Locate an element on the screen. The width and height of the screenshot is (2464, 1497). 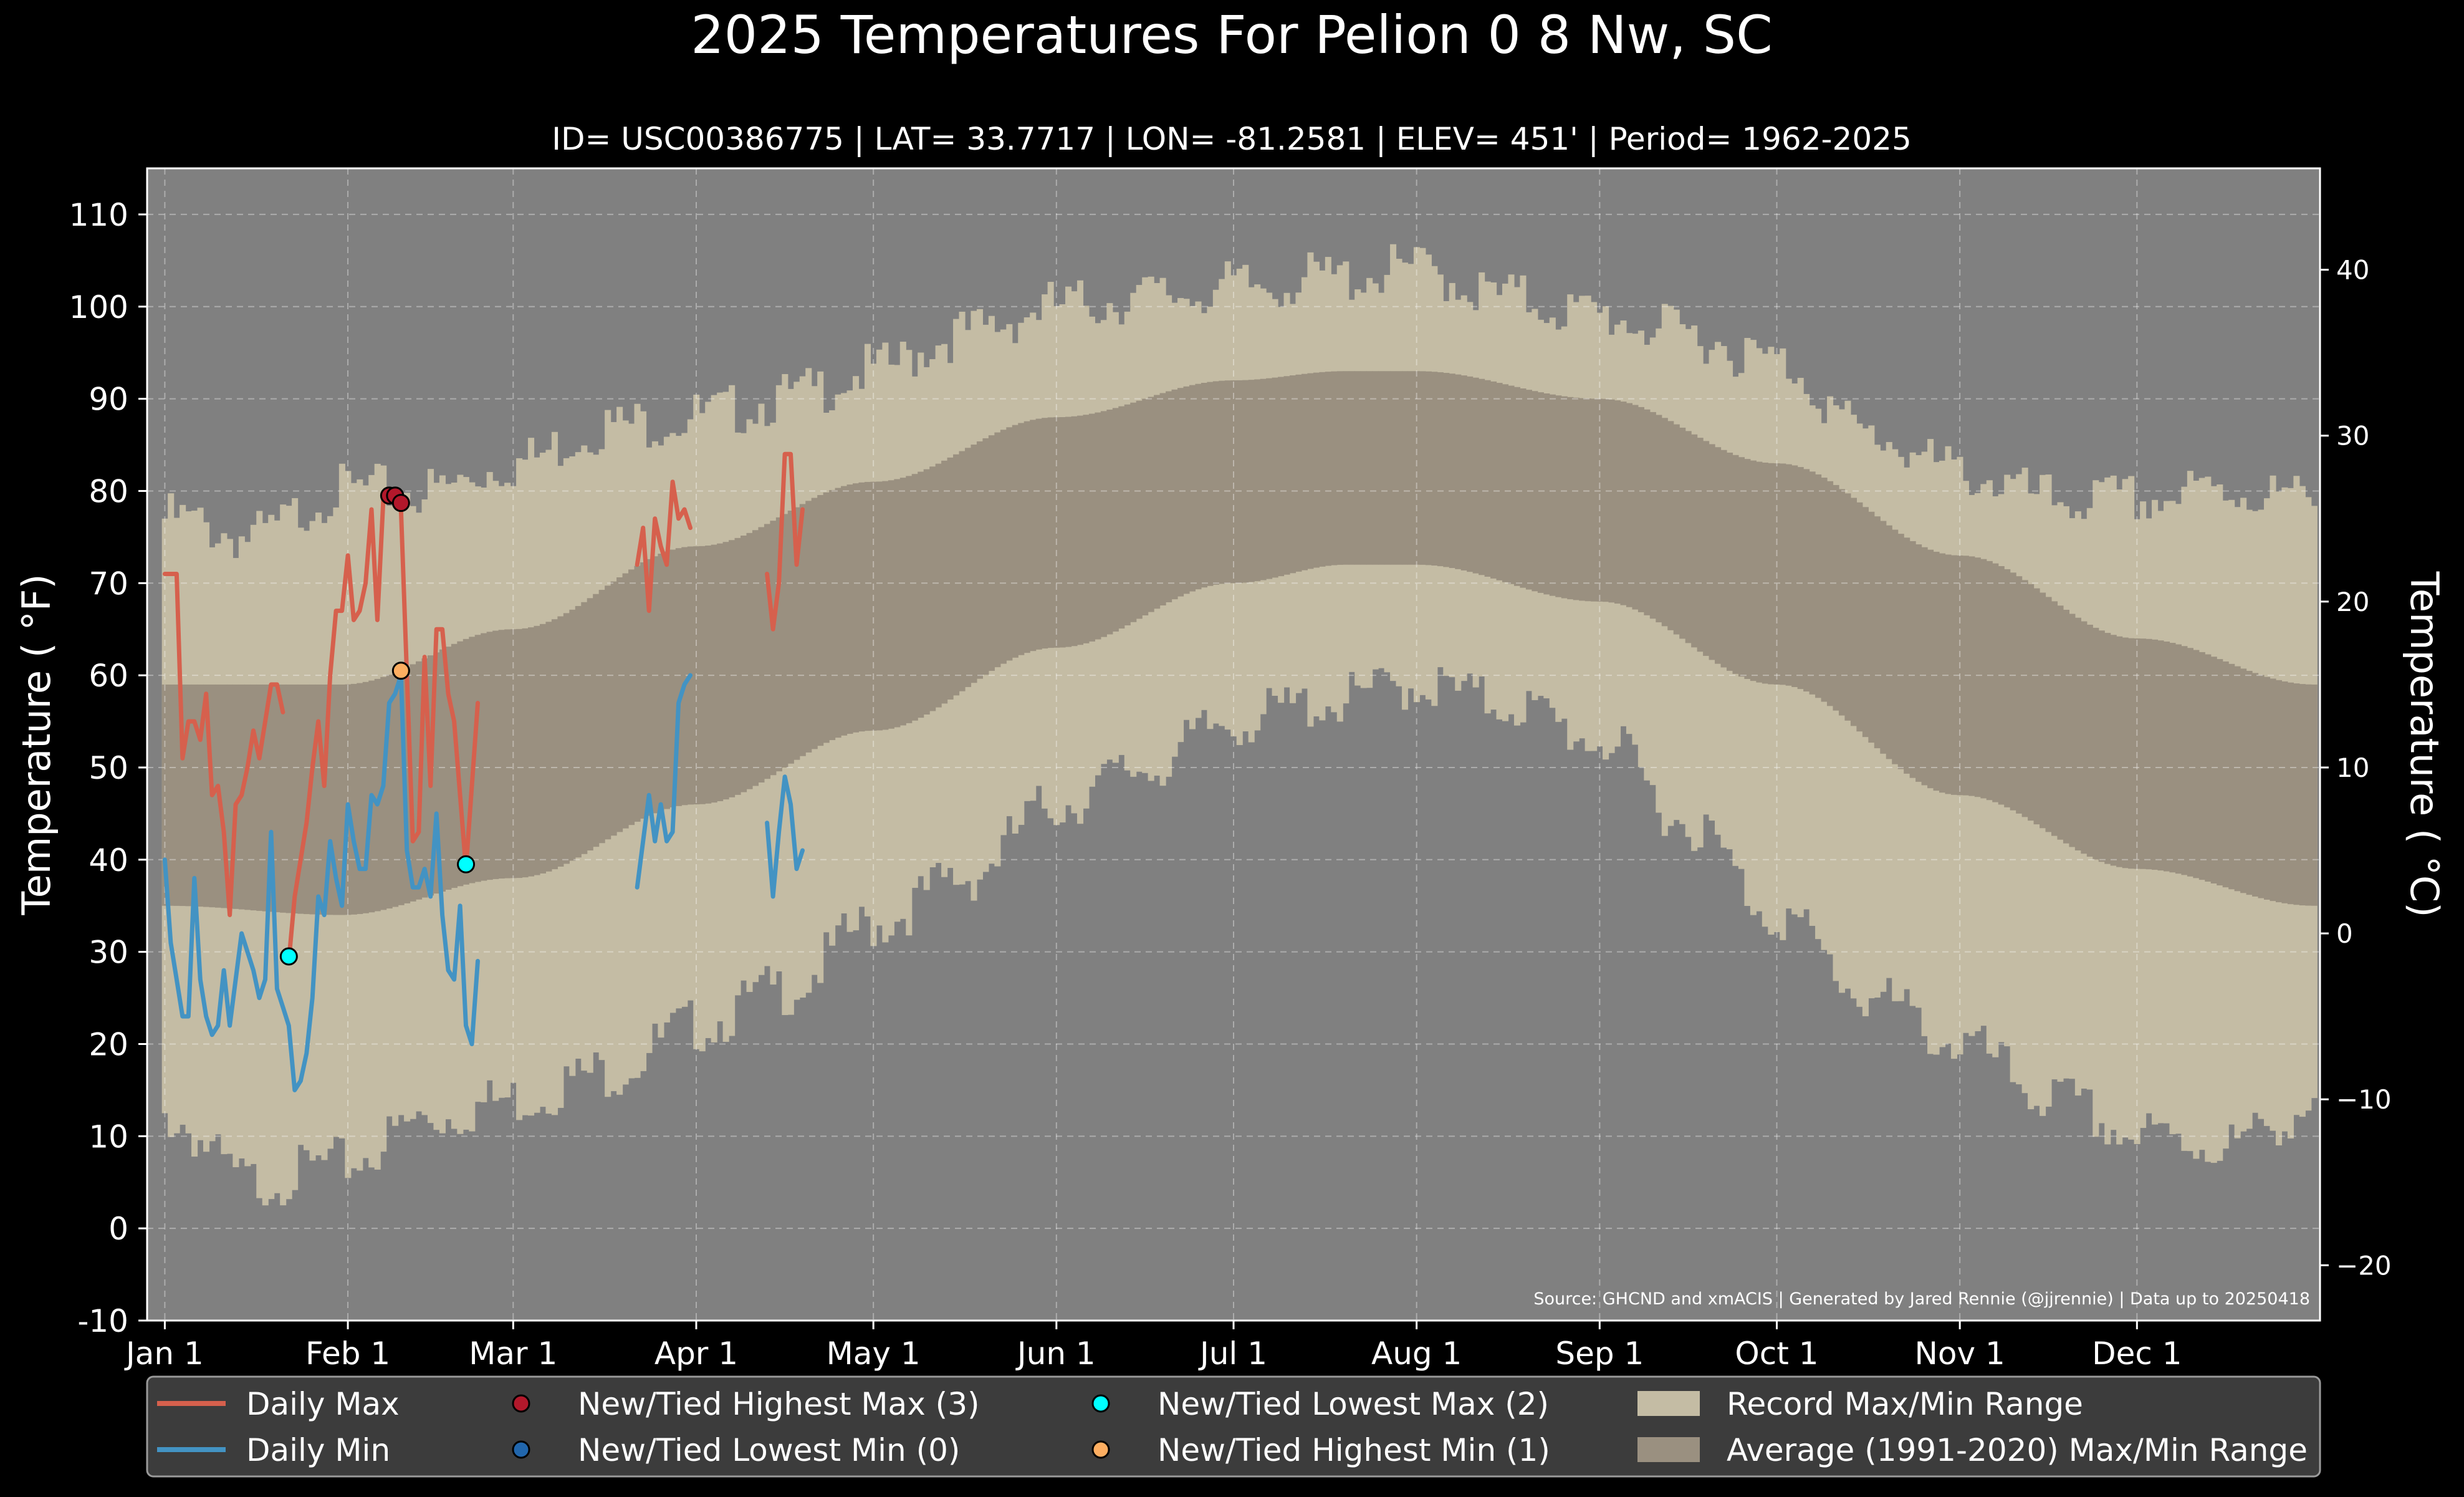
x-tick-label: Sep 1 is located at coordinates (1599, 1354).